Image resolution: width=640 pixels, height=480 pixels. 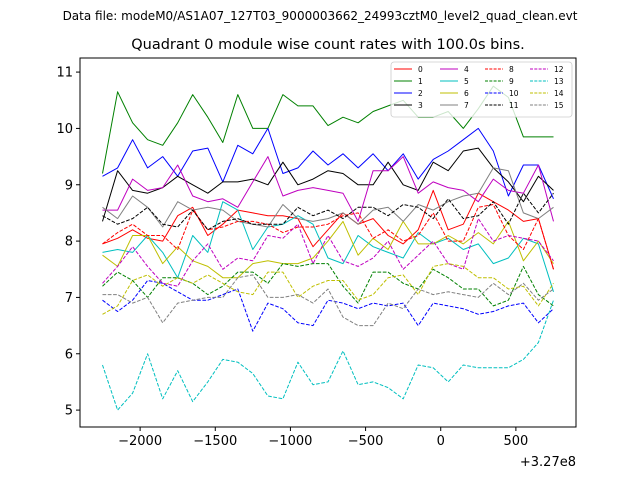 What do you see at coordinates (140, 441) in the screenshot?
I see `x-tick-label: −2000` at bounding box center [140, 441].